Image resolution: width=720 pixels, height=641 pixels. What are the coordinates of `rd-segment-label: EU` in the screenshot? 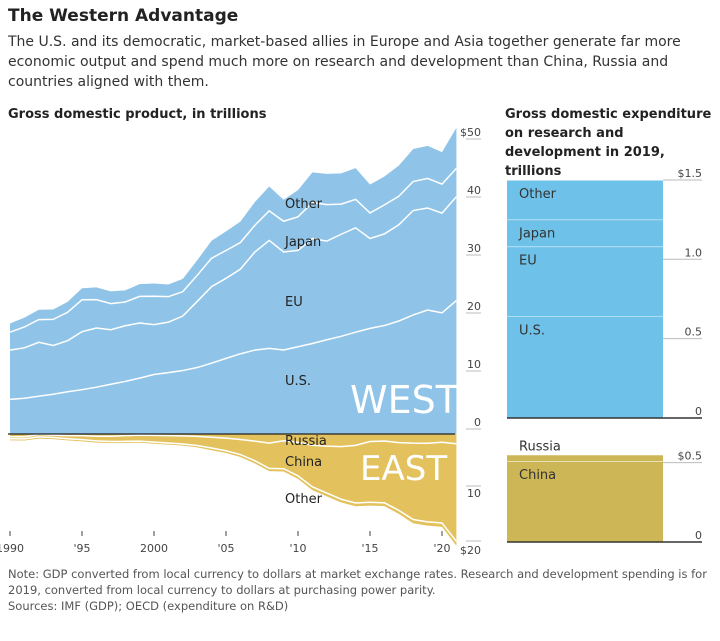 It's located at (528, 261).